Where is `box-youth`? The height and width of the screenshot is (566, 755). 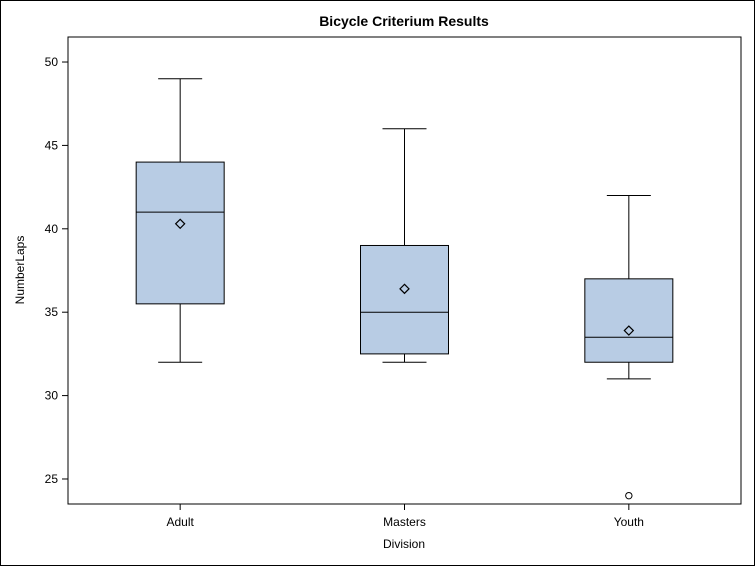
box-youth is located at coordinates (629, 320).